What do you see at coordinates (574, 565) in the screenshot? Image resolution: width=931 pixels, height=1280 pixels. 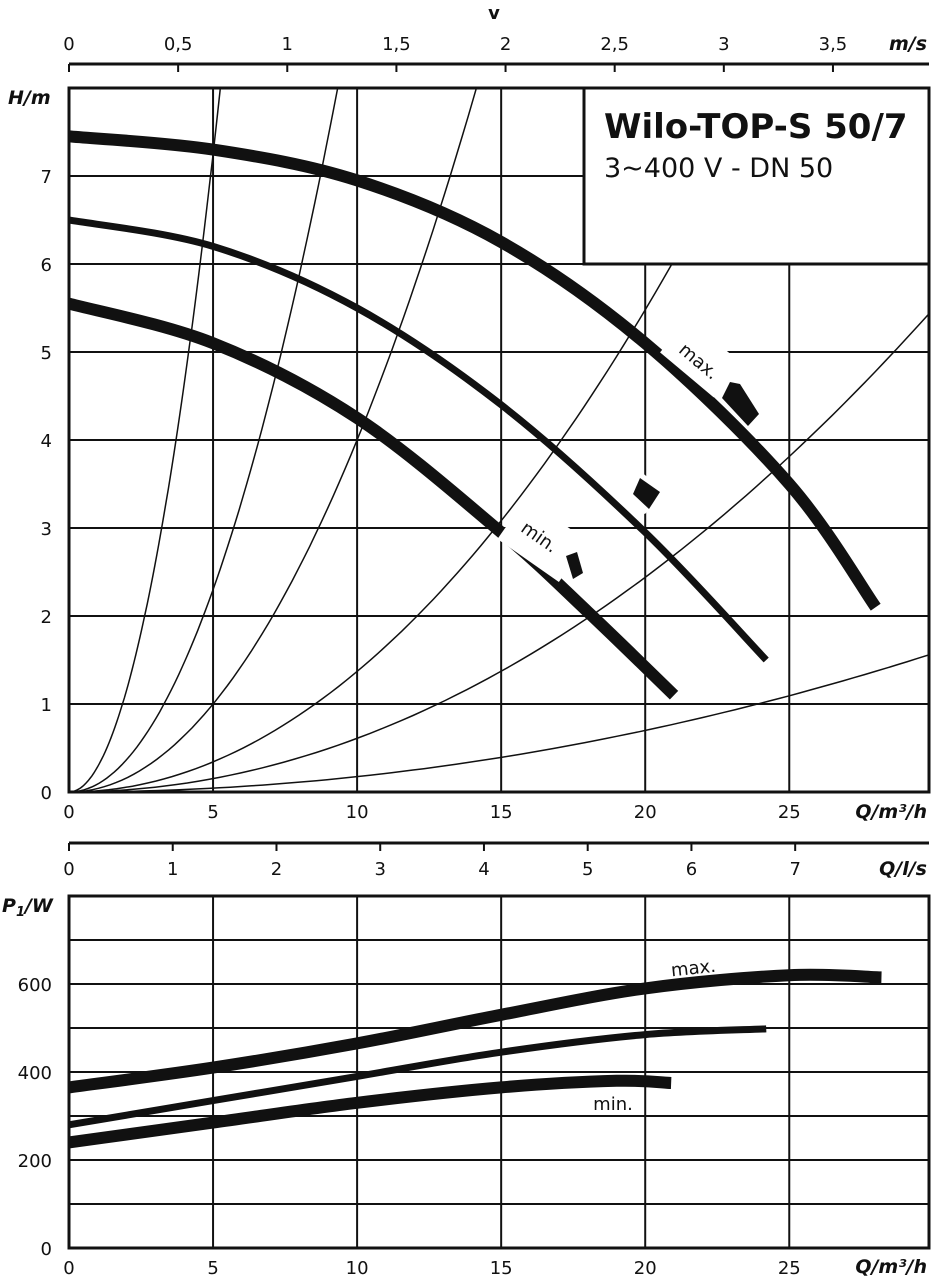 I see `operating-marker-min` at bounding box center [574, 565].